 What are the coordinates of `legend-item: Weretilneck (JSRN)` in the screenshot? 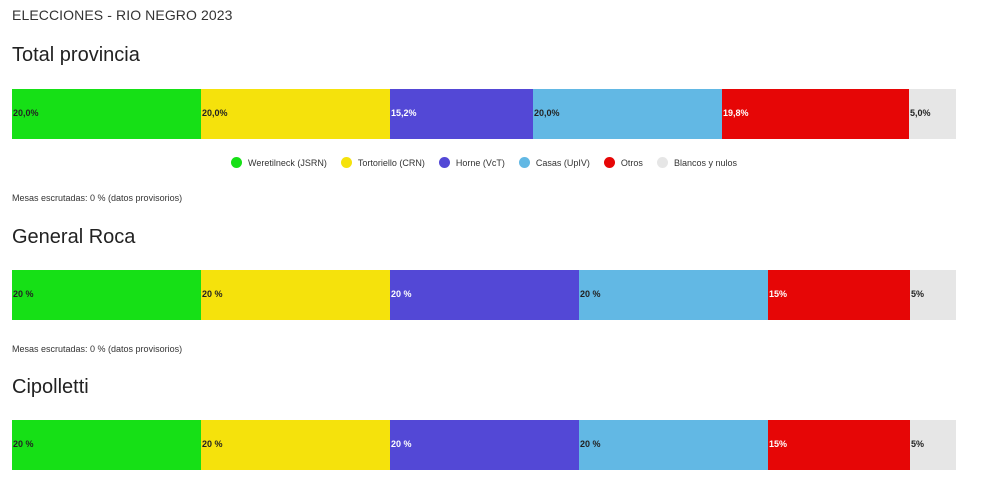 It's located at (279, 162).